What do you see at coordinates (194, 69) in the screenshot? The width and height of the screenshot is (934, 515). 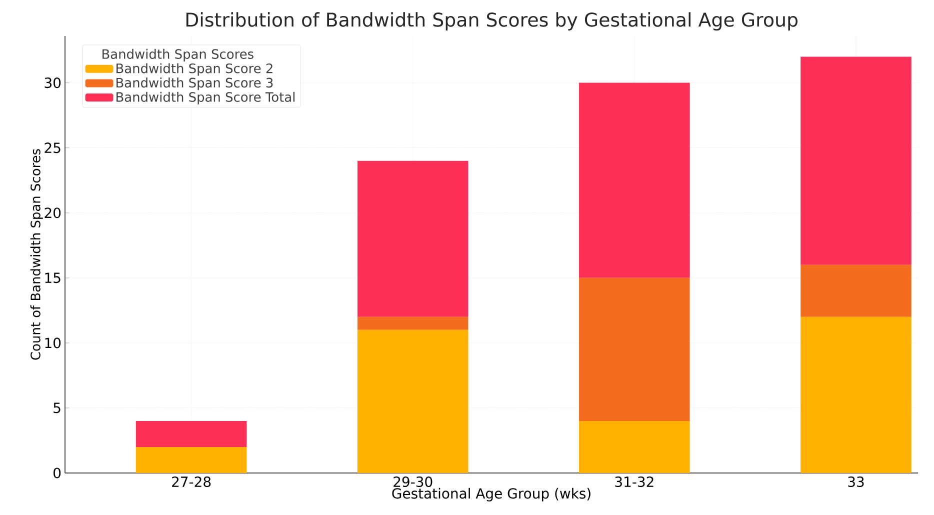 I see `legend-label: Bandwidth Span Score 2` at bounding box center [194, 69].